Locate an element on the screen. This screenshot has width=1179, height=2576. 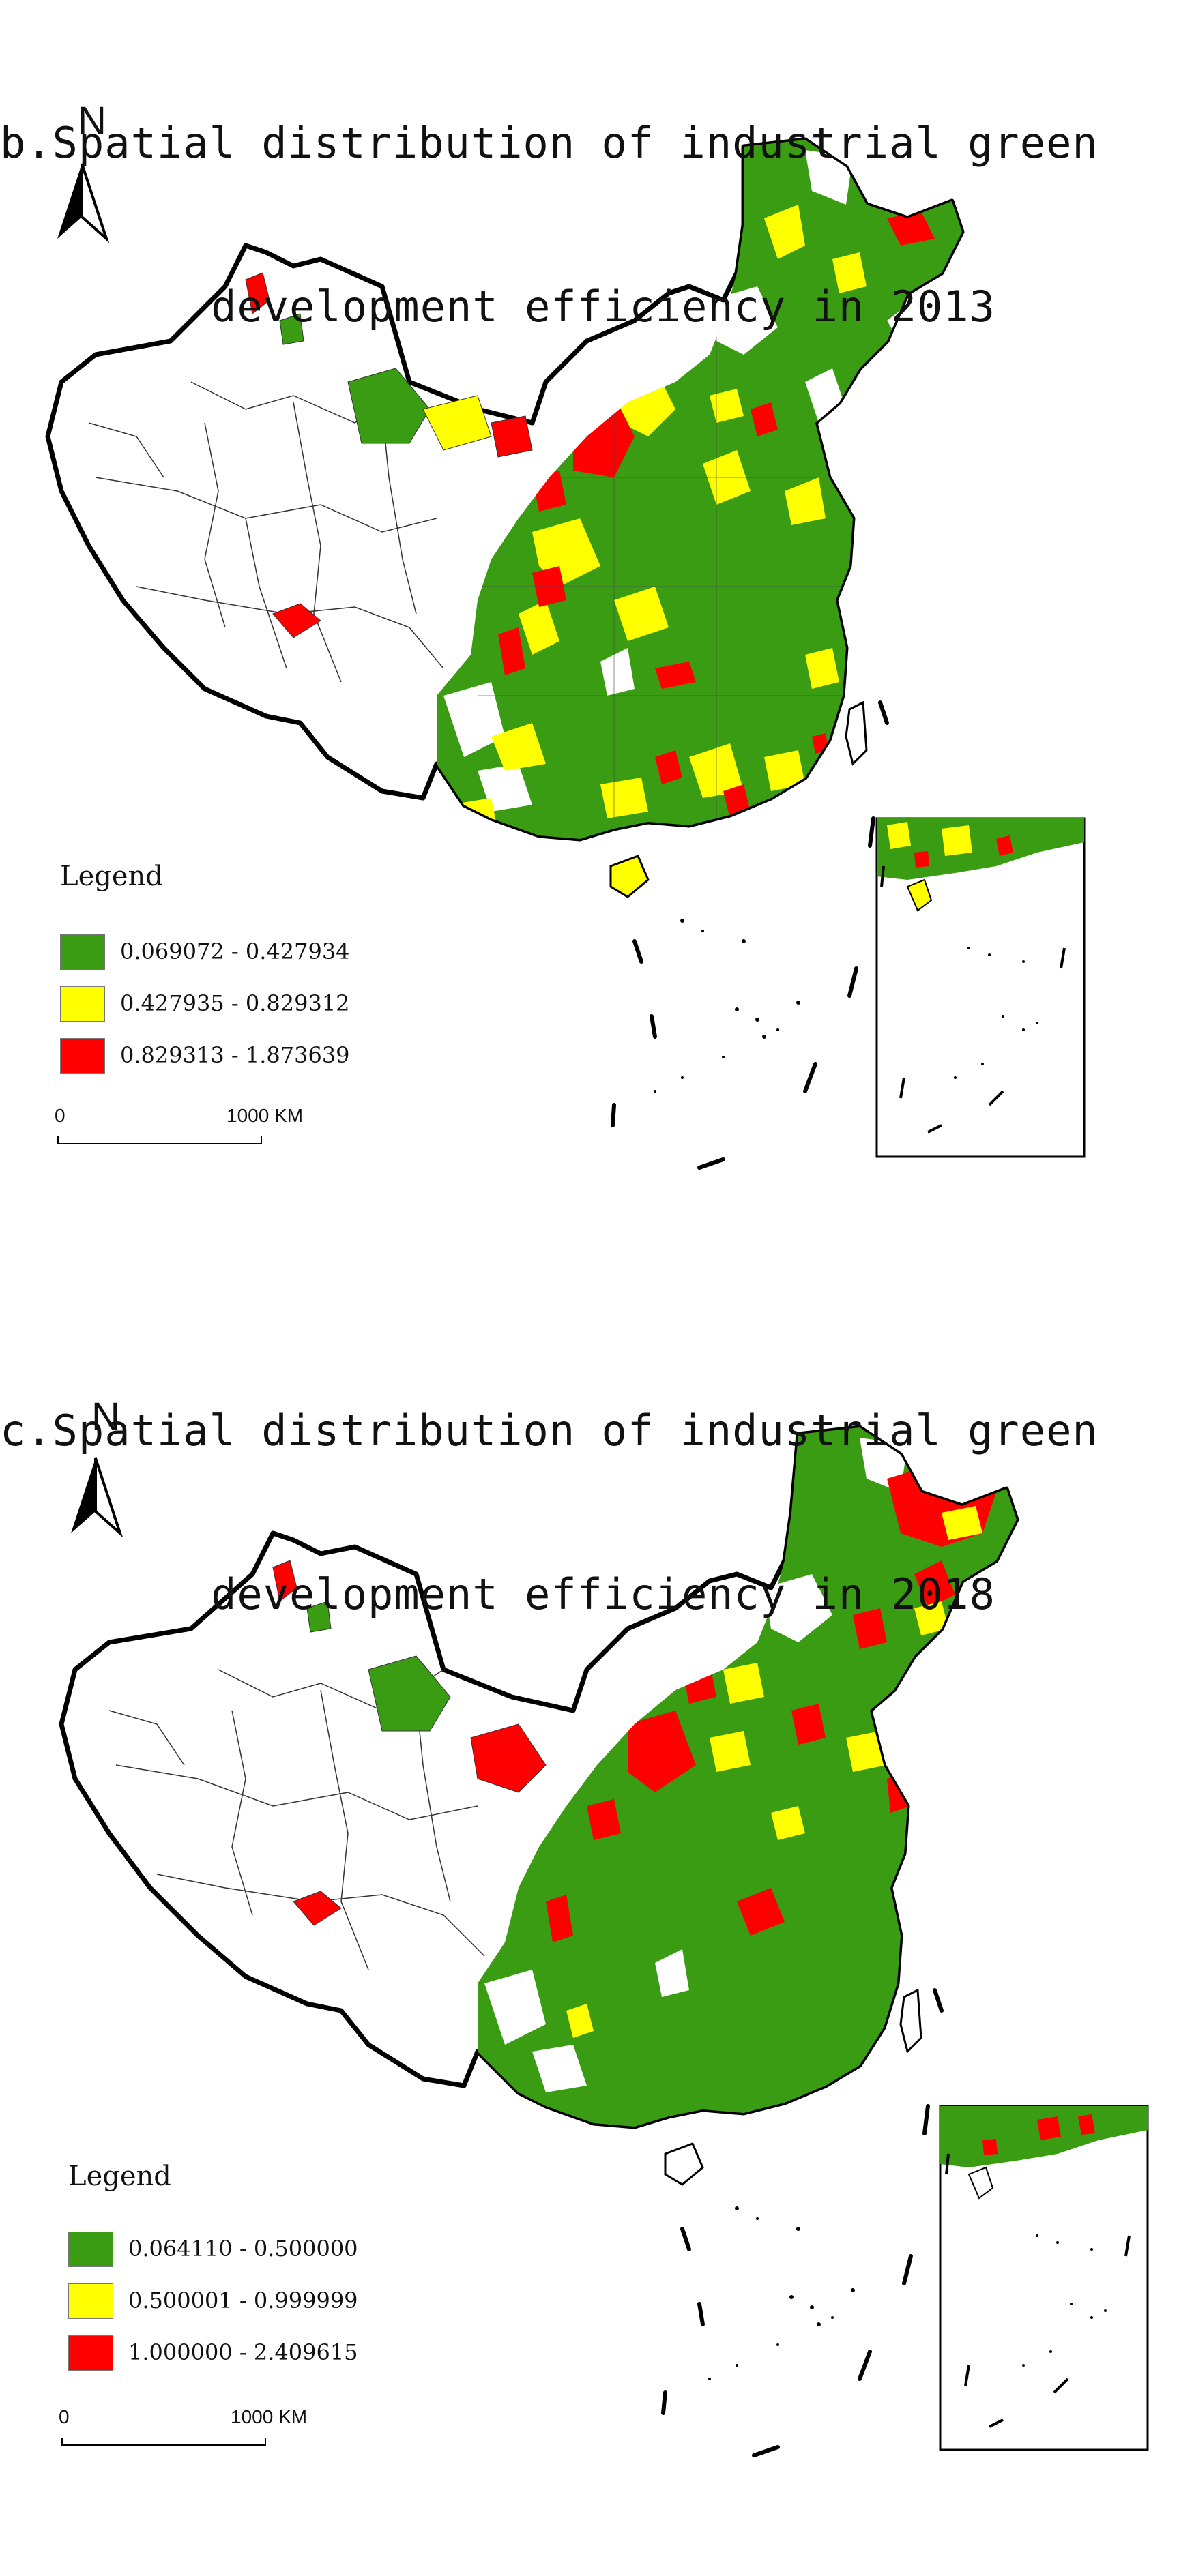
map-title-line2: development efficiency in 2013 is located at coordinates (603, 306).